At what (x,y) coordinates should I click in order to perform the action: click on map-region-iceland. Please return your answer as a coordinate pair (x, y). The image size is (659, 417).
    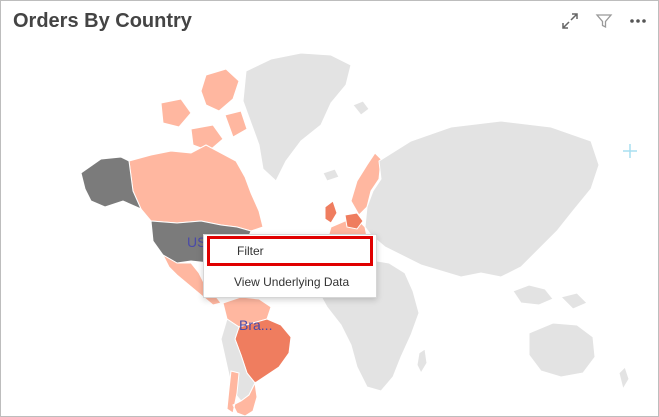
    Looking at the image, I should click on (331, 175).